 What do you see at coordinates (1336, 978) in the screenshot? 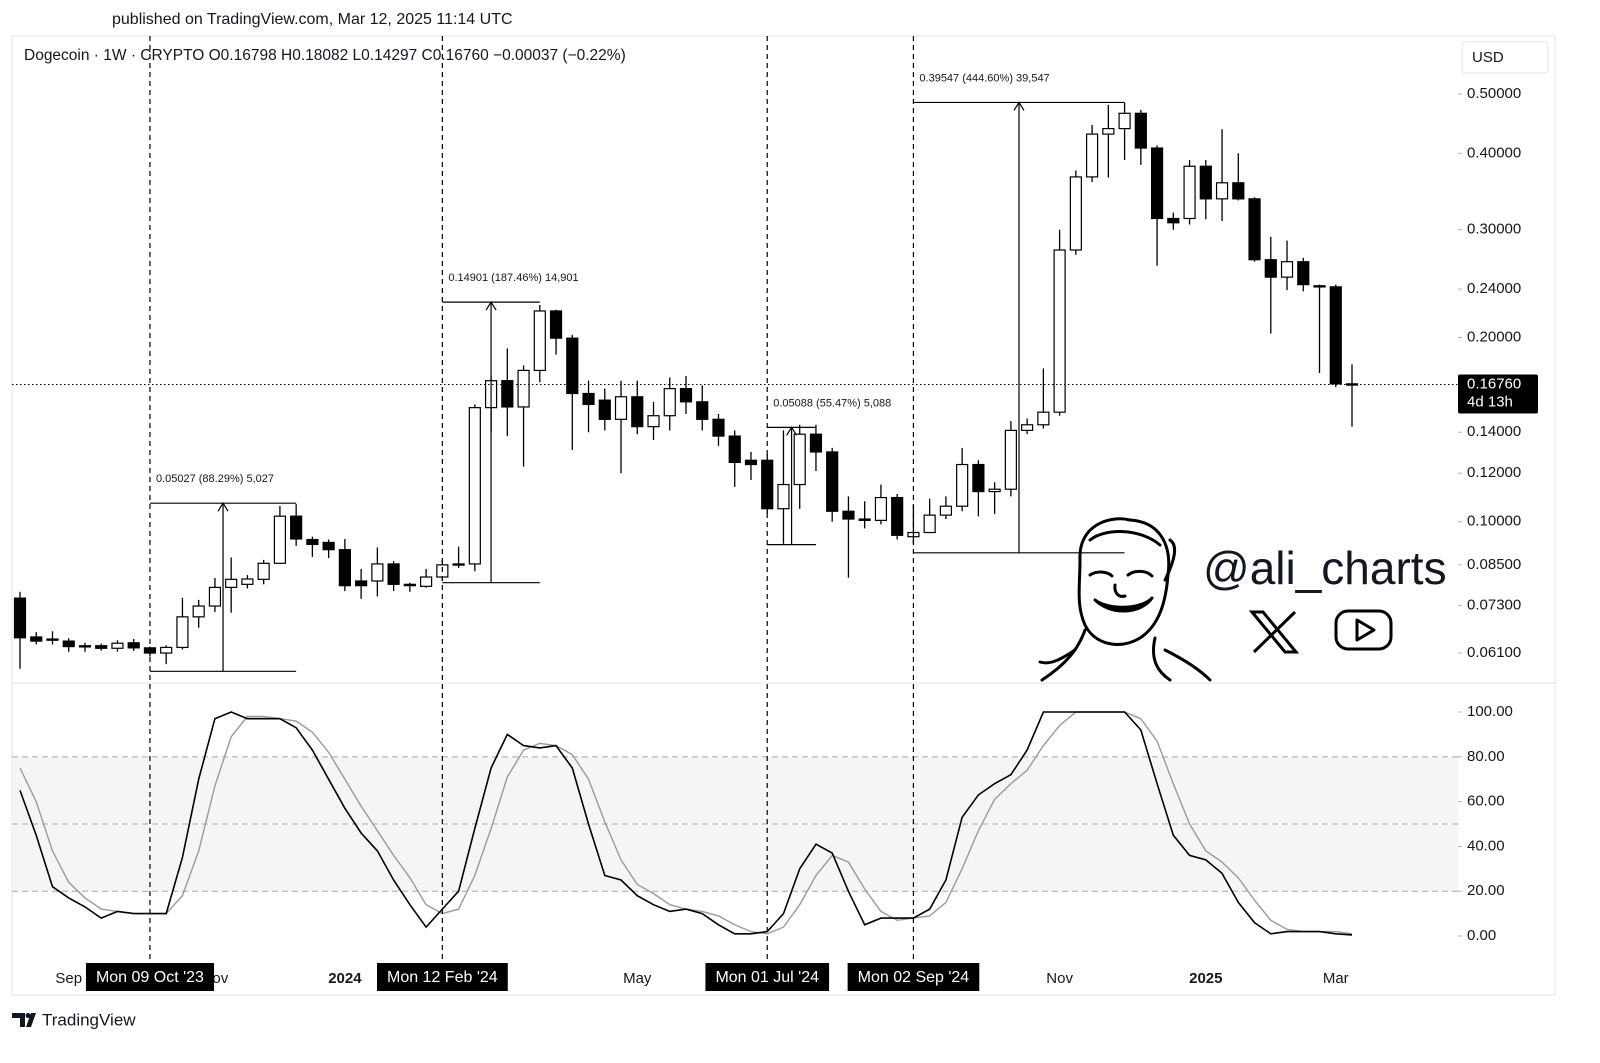
I see `x-tick-label: Mar` at bounding box center [1336, 978].